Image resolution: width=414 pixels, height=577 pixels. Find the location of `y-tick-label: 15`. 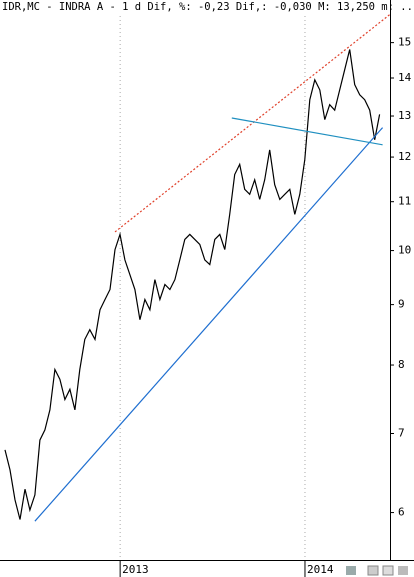

y-tick-label: 15 is located at coordinates (404, 42).